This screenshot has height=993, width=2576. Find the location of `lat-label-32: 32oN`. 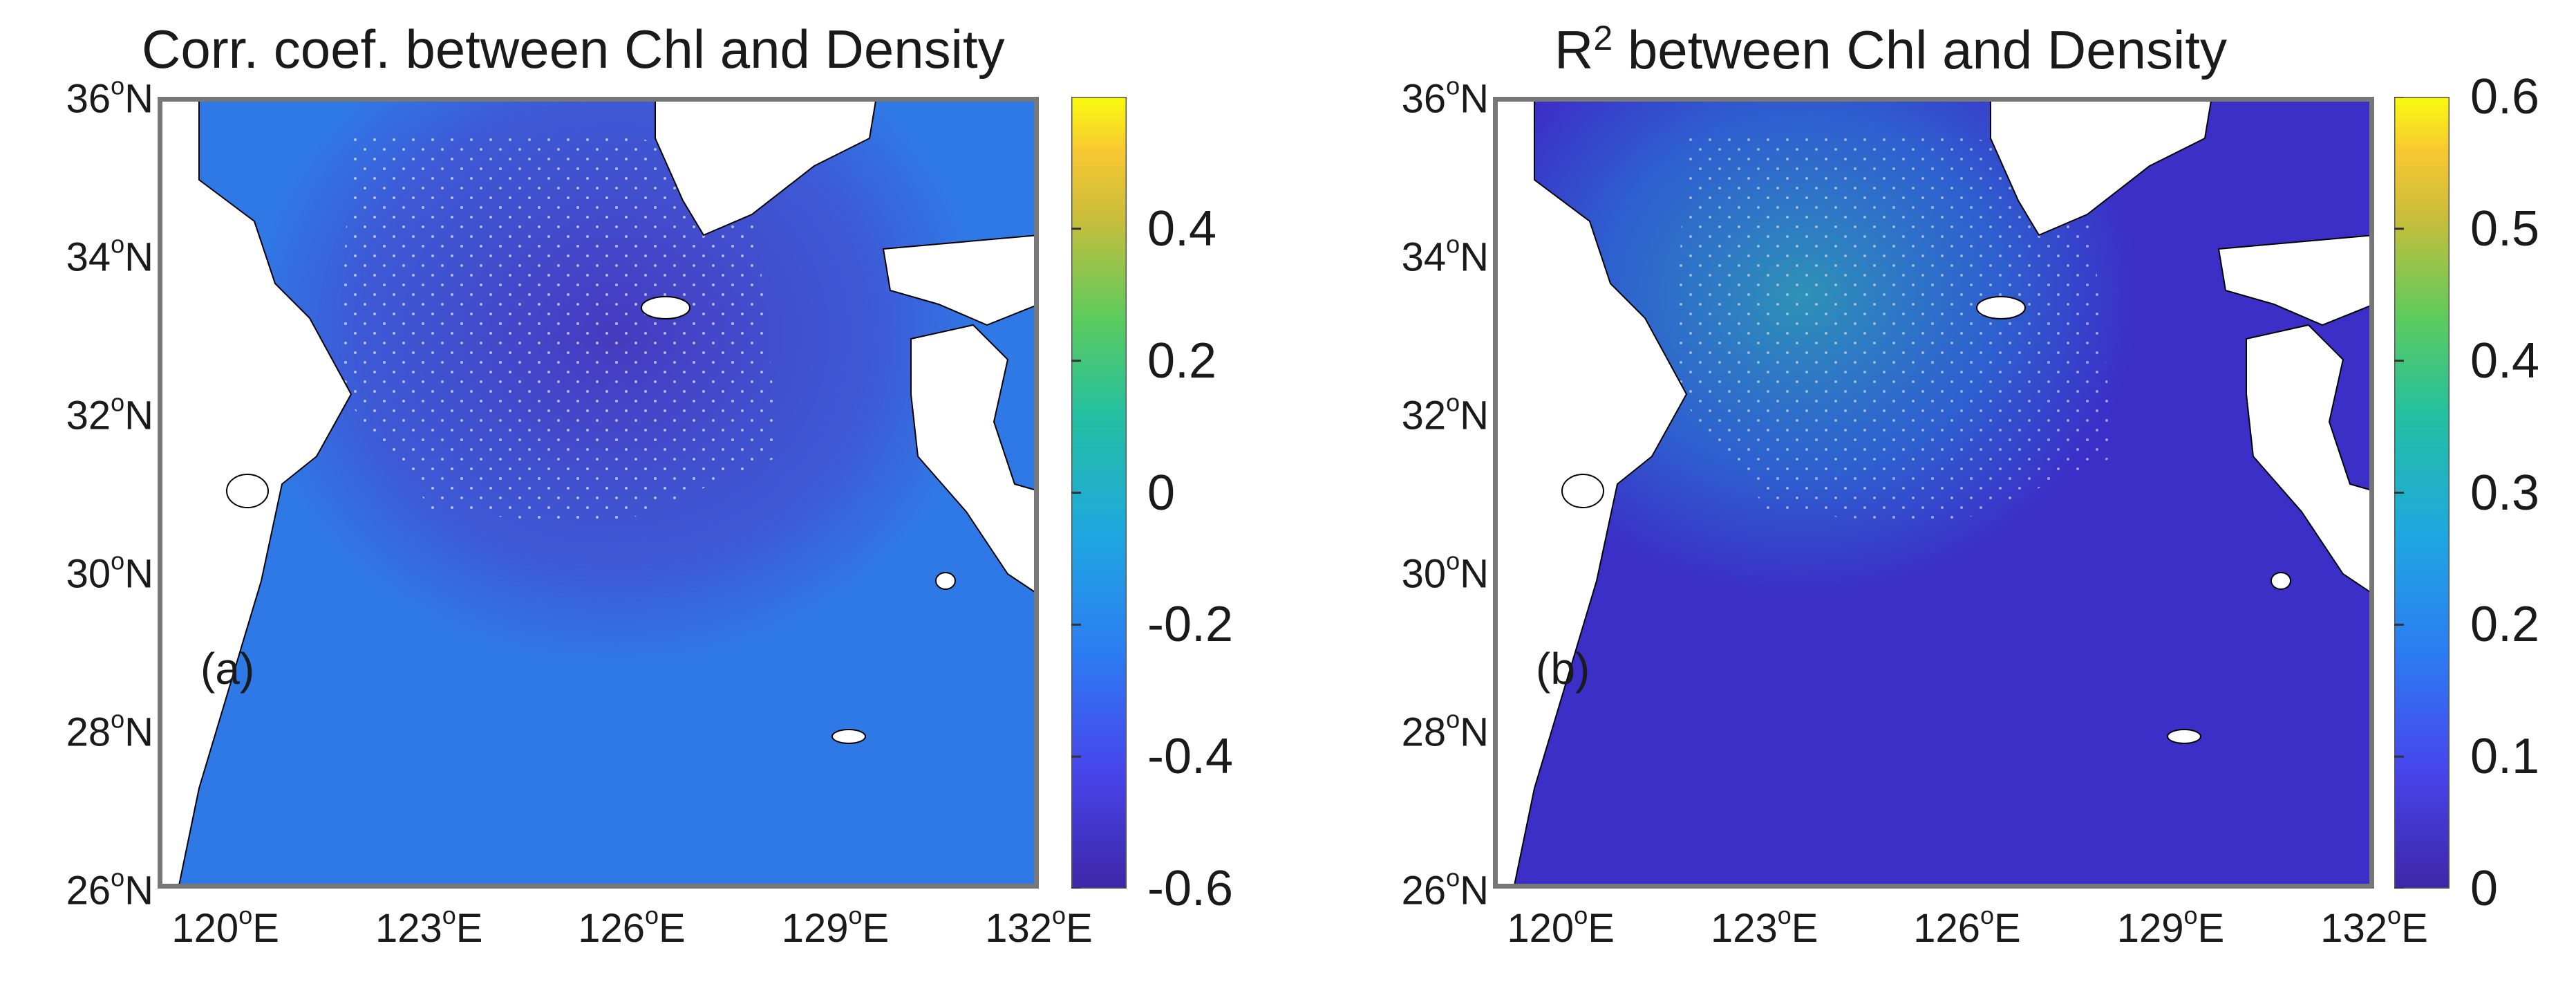

lat-label-32: 32oN is located at coordinates (109, 413).